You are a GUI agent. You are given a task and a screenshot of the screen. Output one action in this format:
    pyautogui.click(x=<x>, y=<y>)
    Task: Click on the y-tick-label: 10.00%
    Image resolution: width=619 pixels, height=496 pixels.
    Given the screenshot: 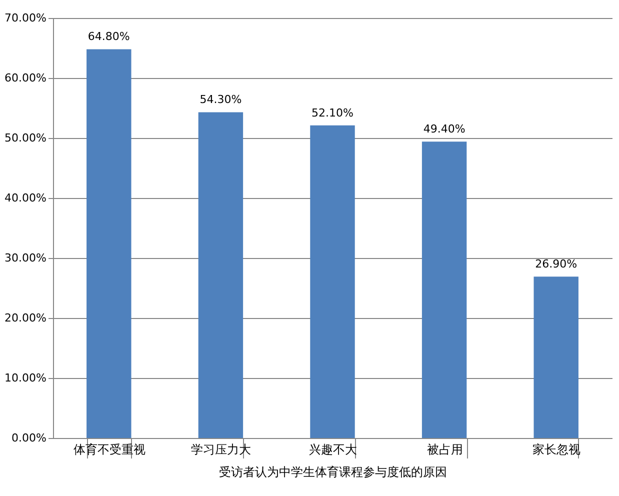 What is the action you would take?
    pyautogui.click(x=25, y=378)
    